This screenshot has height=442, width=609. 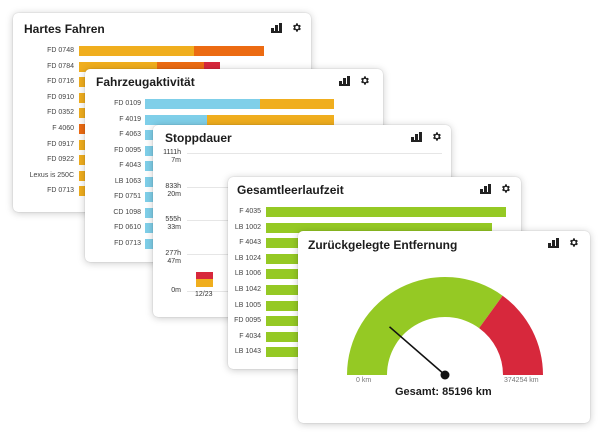 I want to click on list-item: F 4063, so click(x=113, y=136).